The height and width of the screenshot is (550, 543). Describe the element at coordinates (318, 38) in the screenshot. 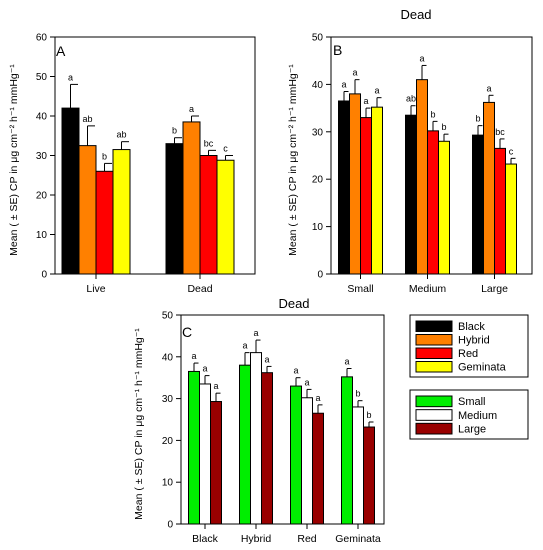

I see `panel-b-ytick-label: 50` at that location.